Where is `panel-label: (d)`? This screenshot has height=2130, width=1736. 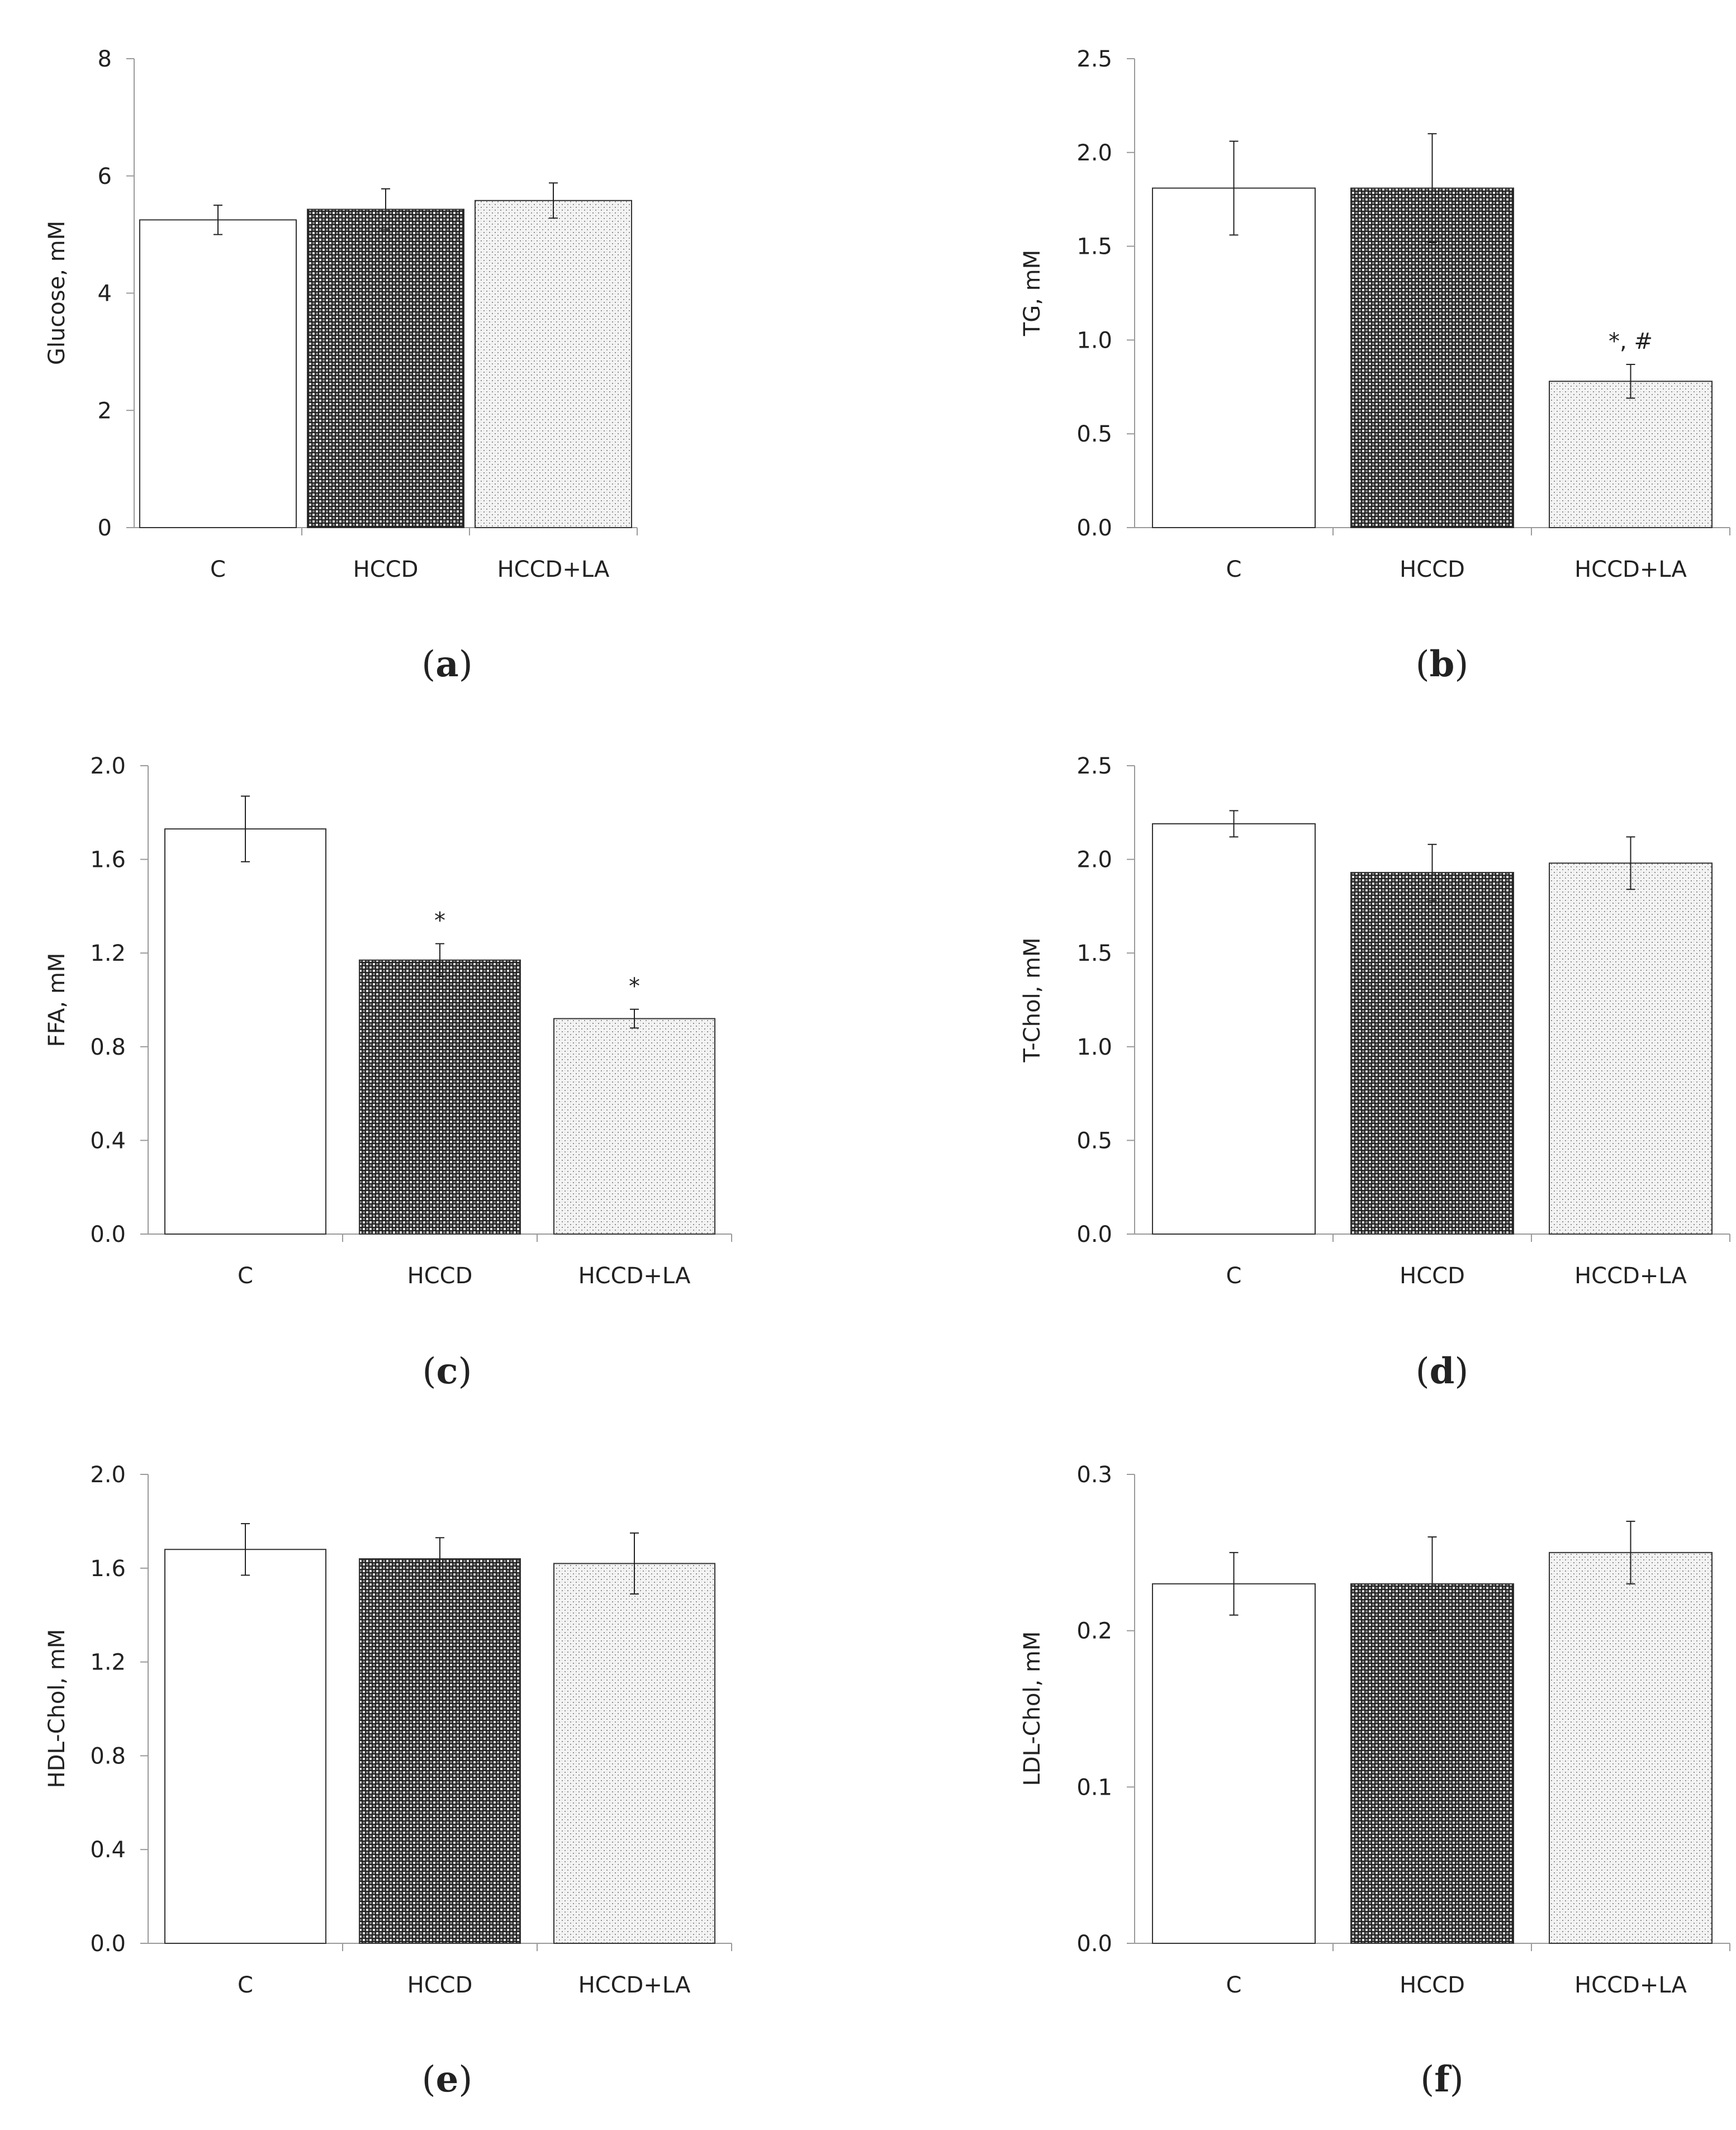
panel-label: (d) is located at coordinates (1442, 1371).